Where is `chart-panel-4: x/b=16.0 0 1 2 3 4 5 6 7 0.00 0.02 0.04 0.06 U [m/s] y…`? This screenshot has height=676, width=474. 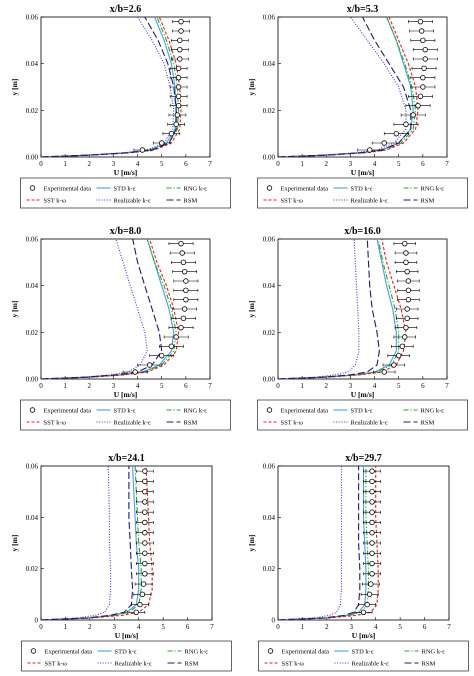 chart-panel-4: x/b=16.0 0 1 2 3 4 5 6 7 0.00 0.02 0.04 0.06 U [m/s] y… is located at coordinates (357, 328).